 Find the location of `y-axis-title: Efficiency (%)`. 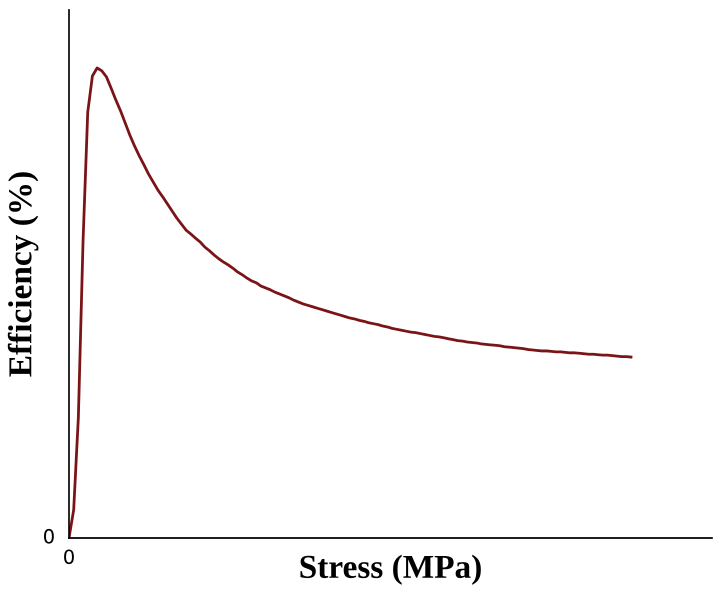

y-axis-title: Efficiency (%) is located at coordinates (23, 274).